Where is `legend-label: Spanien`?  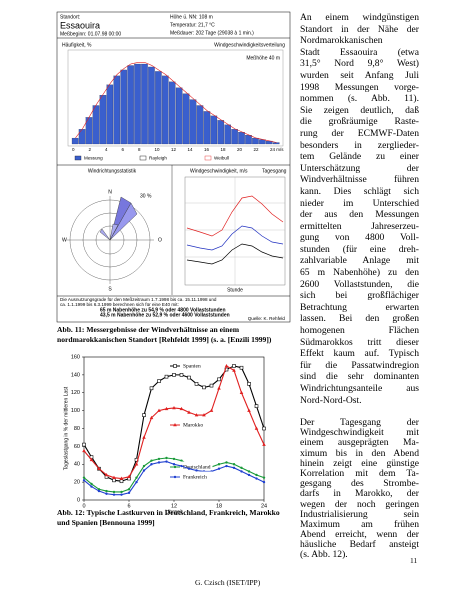
legend-label: Spanien is located at coordinates (192, 366).